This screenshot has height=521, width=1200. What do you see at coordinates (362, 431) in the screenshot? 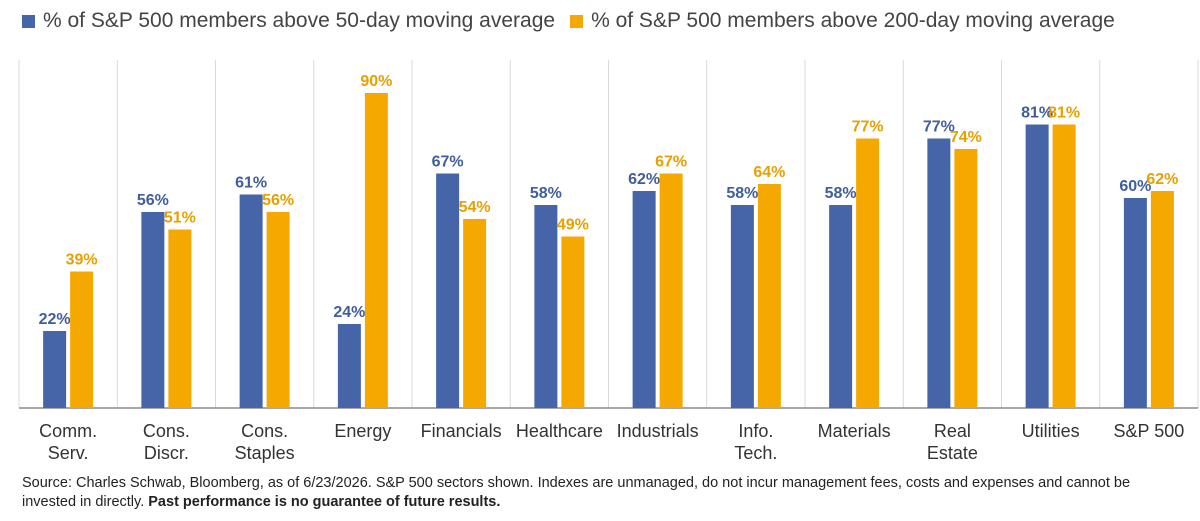
I see `category-label-energy: Energy` at bounding box center [362, 431].